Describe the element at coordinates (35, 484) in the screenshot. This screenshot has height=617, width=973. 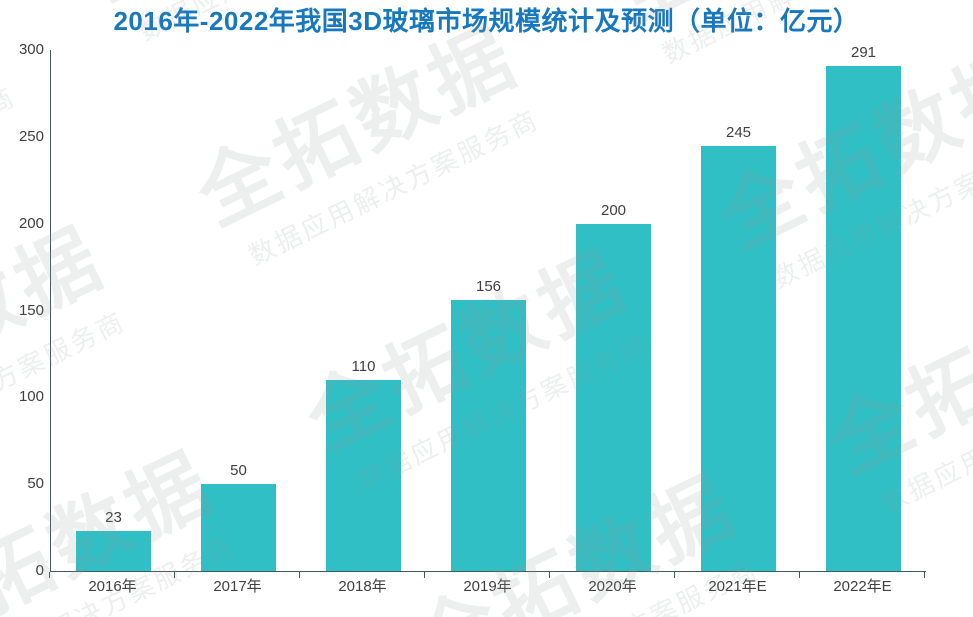
I see `y-axis-label: 50` at that location.